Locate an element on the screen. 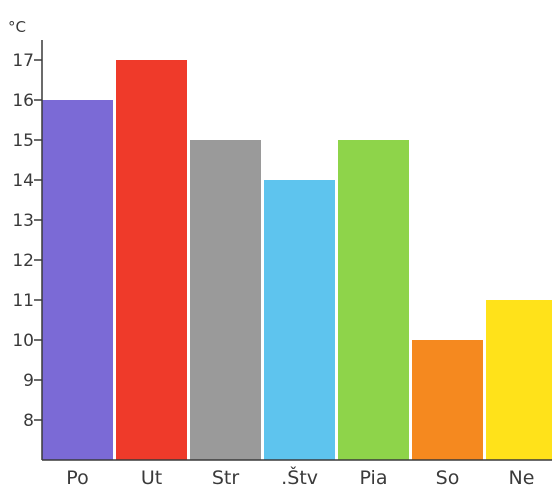 The height and width of the screenshot is (486, 552). x-category-label-5: Pia is located at coordinates (374, 476).